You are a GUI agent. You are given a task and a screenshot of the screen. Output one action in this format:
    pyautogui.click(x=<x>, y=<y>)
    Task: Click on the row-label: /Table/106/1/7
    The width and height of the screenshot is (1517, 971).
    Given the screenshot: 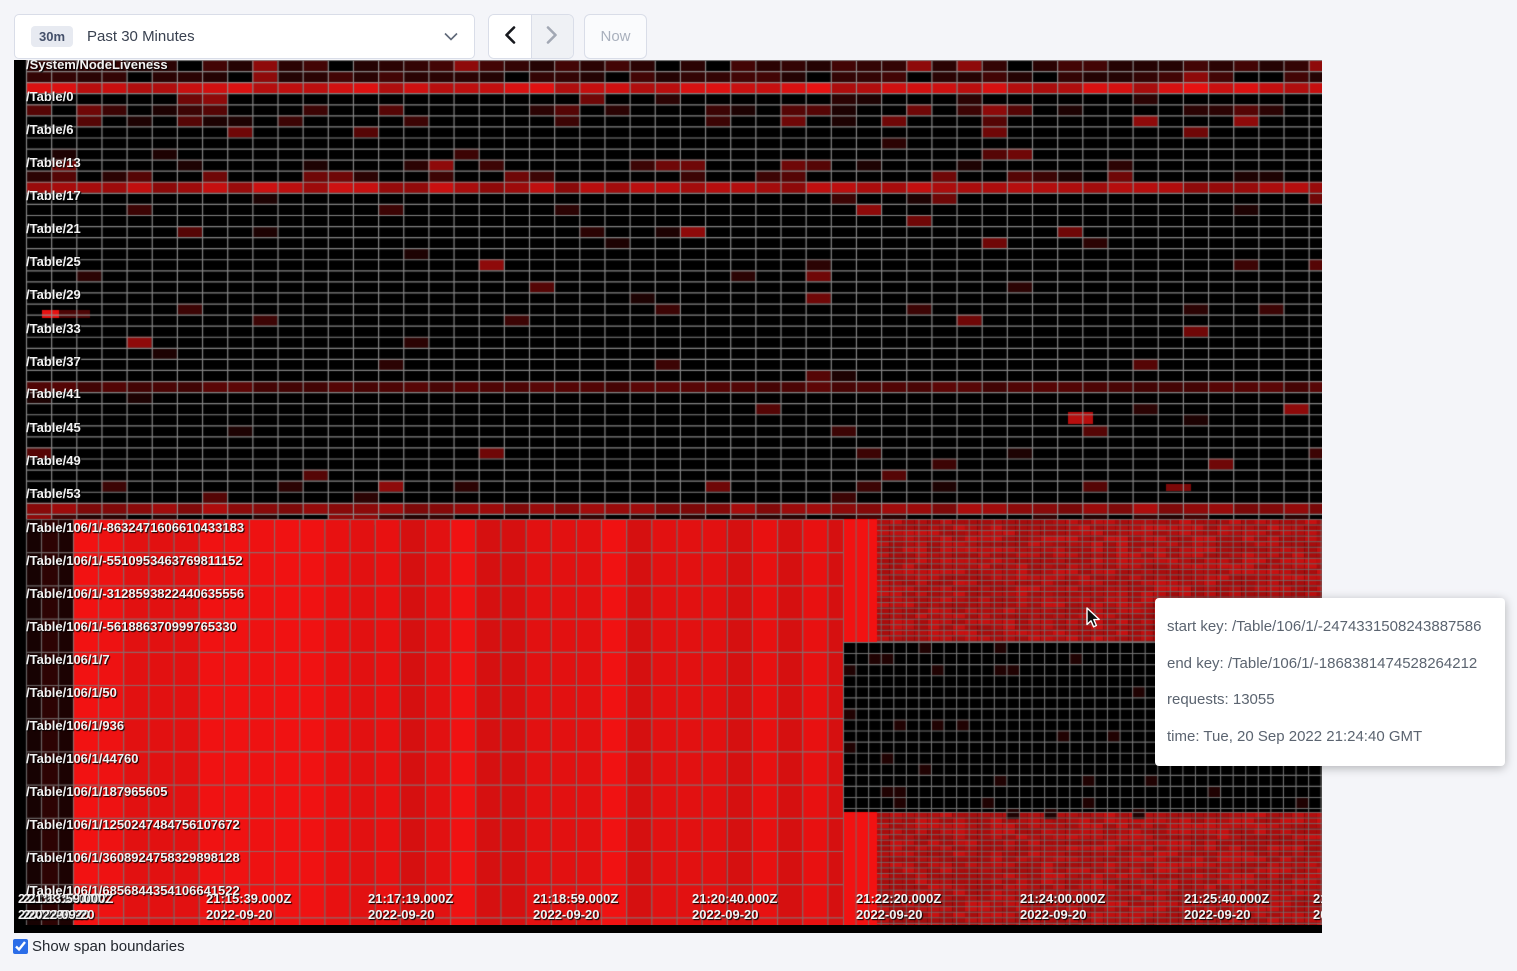 What is the action you would take?
    pyautogui.click(x=68, y=659)
    